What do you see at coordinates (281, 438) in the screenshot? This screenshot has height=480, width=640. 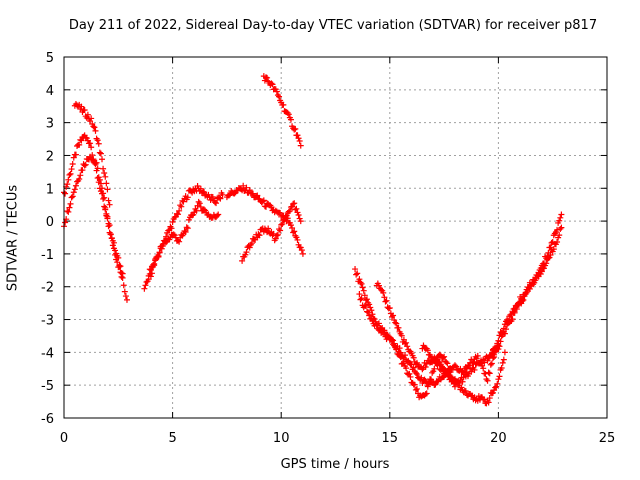 I see `x-tick-label: 10` at bounding box center [281, 438].